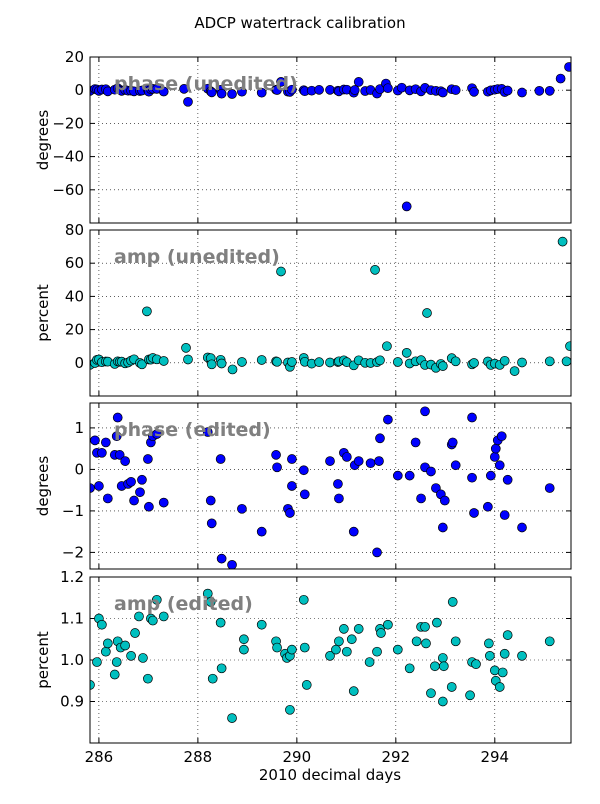 The height and width of the screenshot is (804, 600). Describe the element at coordinates (74, 330) in the screenshot. I see `y-tick-label: 20` at that location.